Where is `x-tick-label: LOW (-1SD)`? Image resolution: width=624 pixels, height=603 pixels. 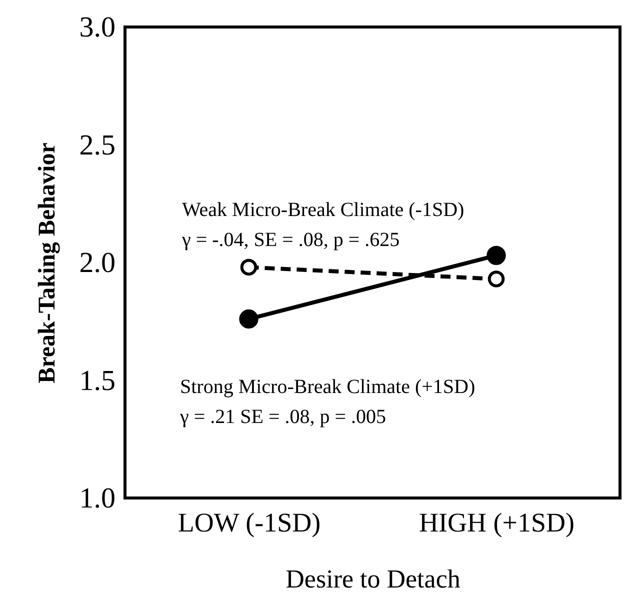 x-tick-label: LOW (-1SD) is located at coordinates (249, 523).